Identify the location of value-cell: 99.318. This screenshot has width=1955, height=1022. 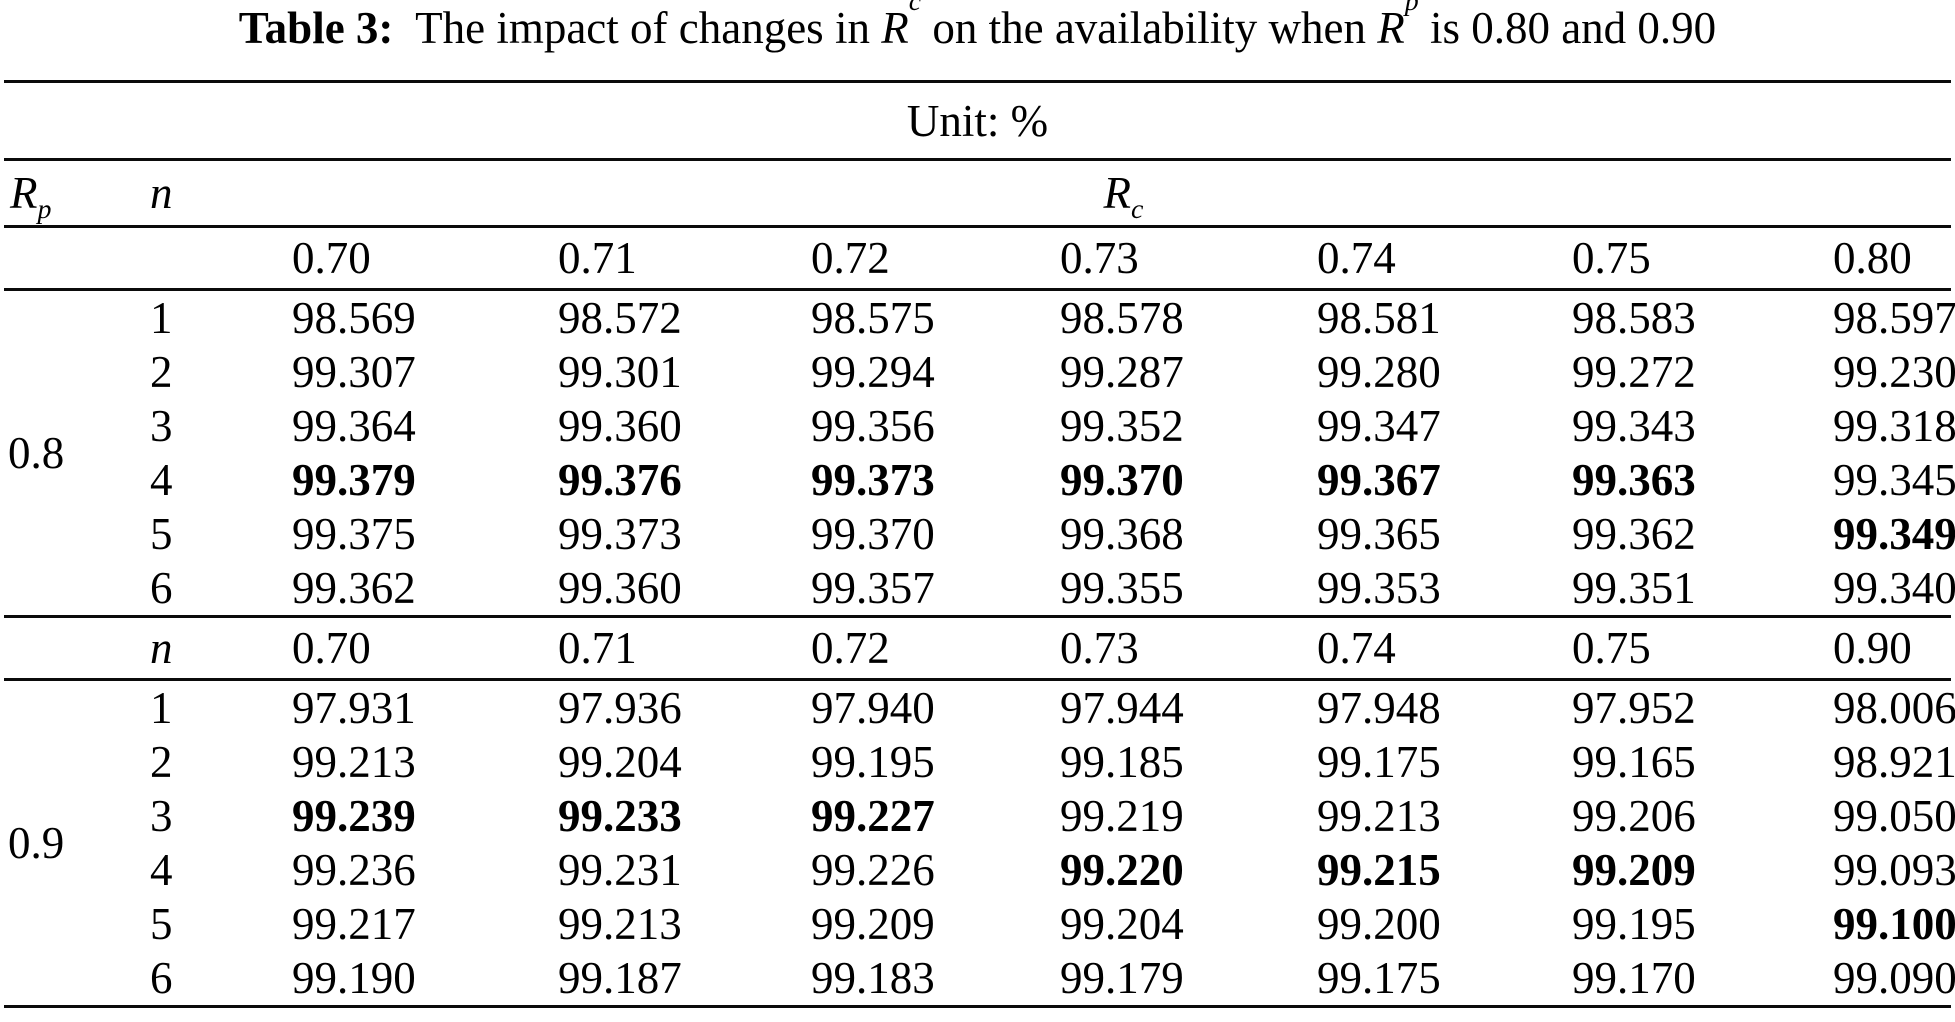
(1894, 425).